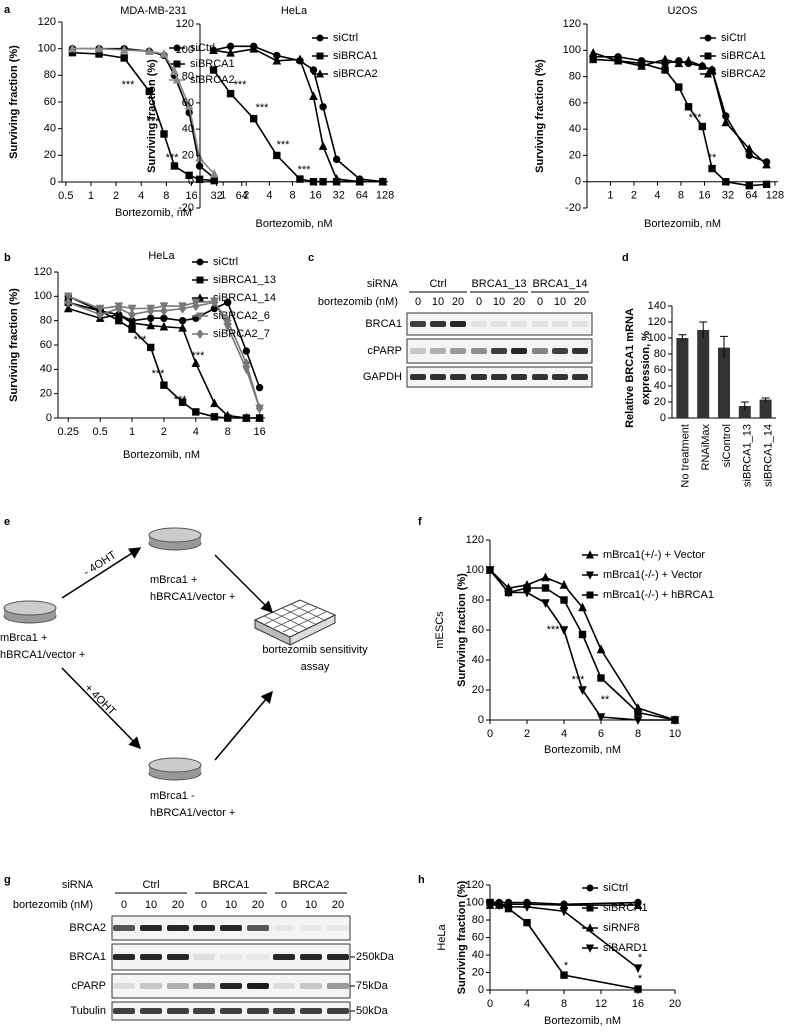  I want to click on treatment-label: + 4OHT, so click(100, 700).